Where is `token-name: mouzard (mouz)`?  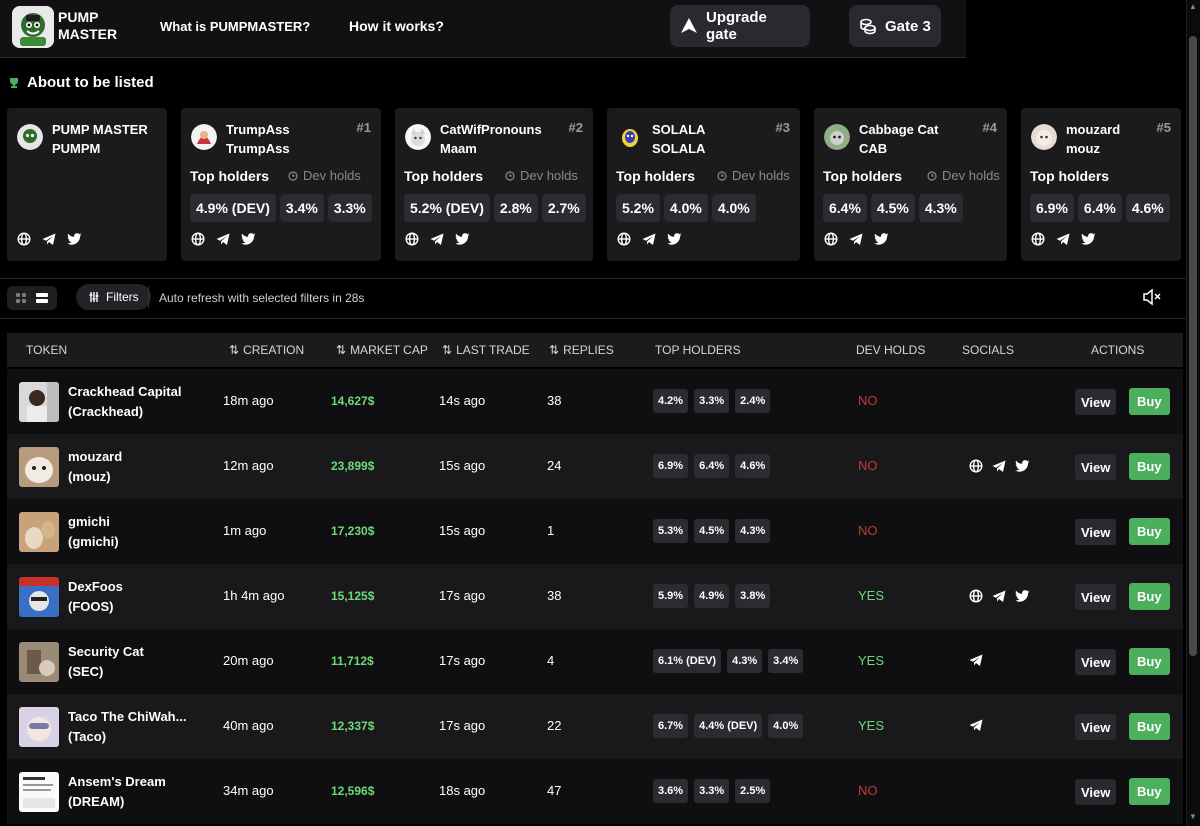
token-name: mouzard (mouz) is located at coordinates (95, 466).